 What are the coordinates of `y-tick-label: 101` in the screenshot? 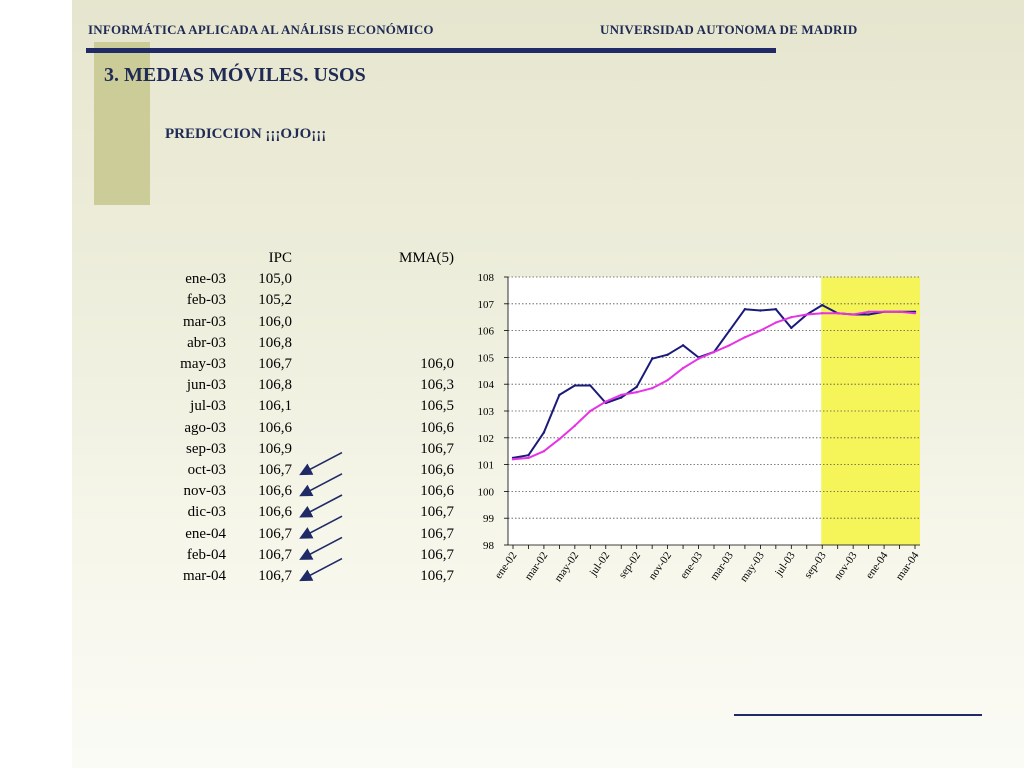 It's located at (486, 466).